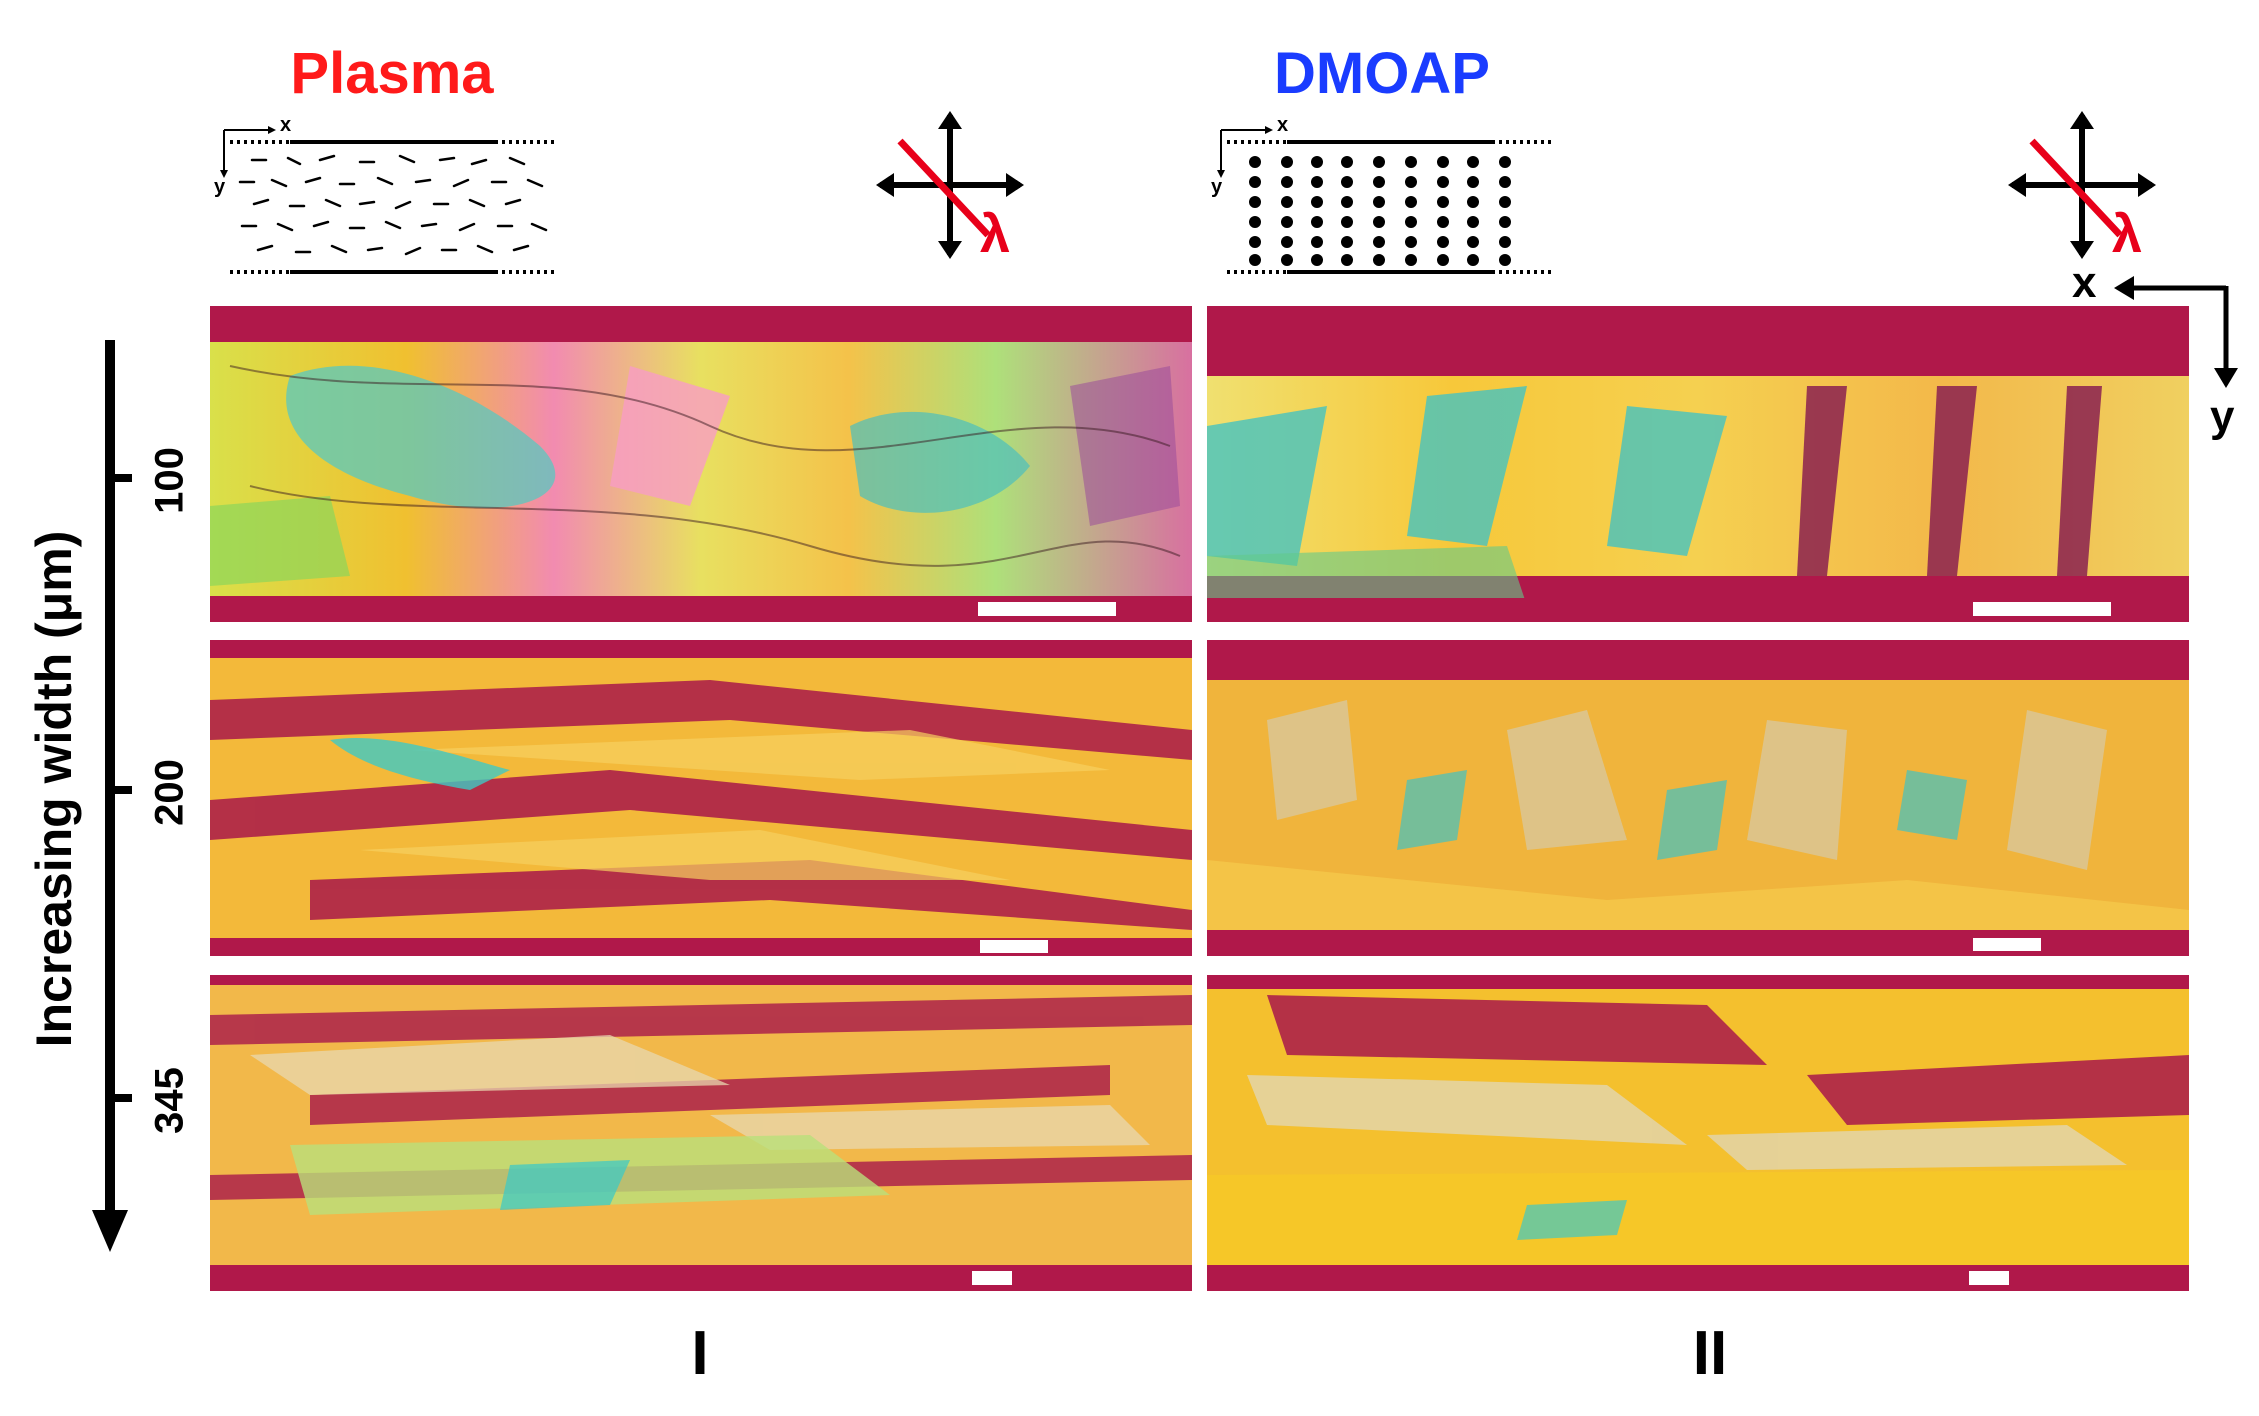 This screenshot has width=2259, height=1416. What do you see at coordinates (385, 197) in the screenshot?
I see `plasma-schematic: x y` at bounding box center [385, 197].